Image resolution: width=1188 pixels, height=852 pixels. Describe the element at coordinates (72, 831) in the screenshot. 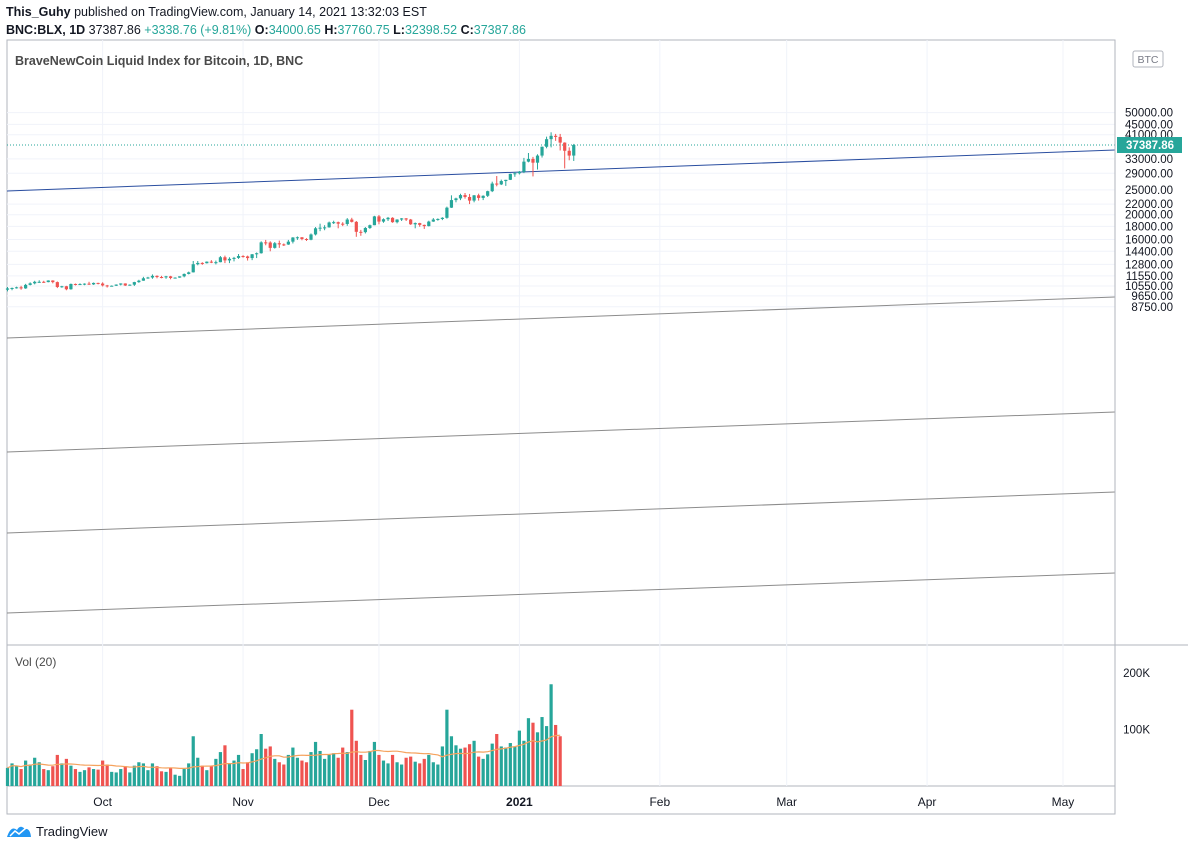

I see `footer-brand: TradingView` at that location.